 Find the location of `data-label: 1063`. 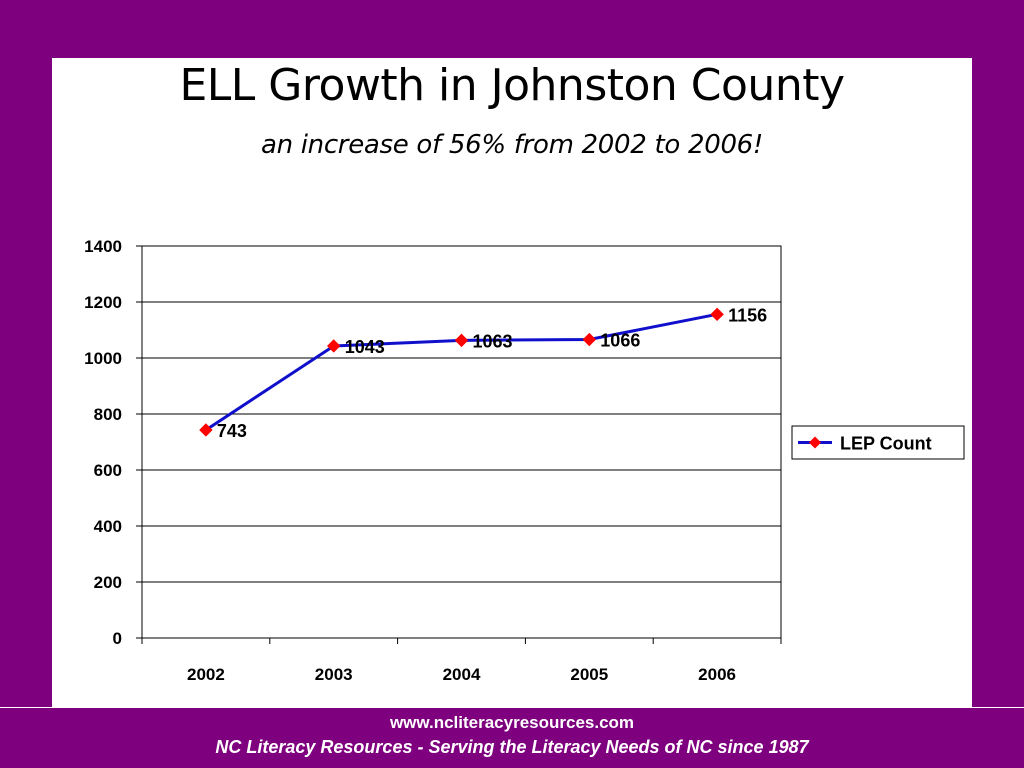

data-label: 1063 is located at coordinates (493, 341).